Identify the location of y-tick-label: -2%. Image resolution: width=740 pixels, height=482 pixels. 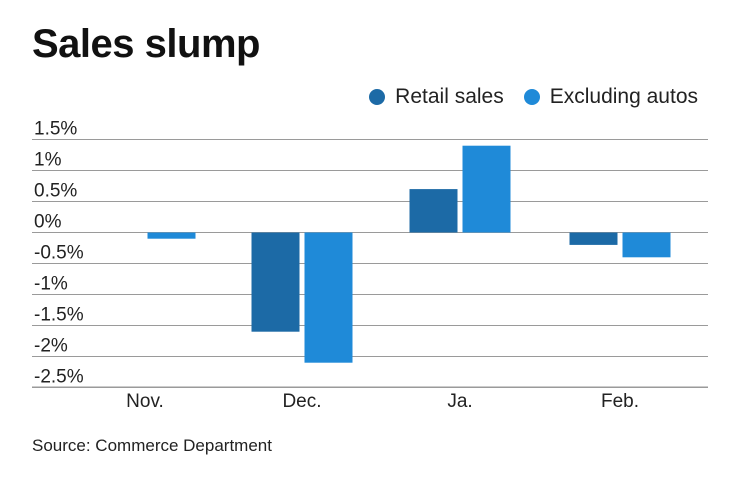
(51, 346).